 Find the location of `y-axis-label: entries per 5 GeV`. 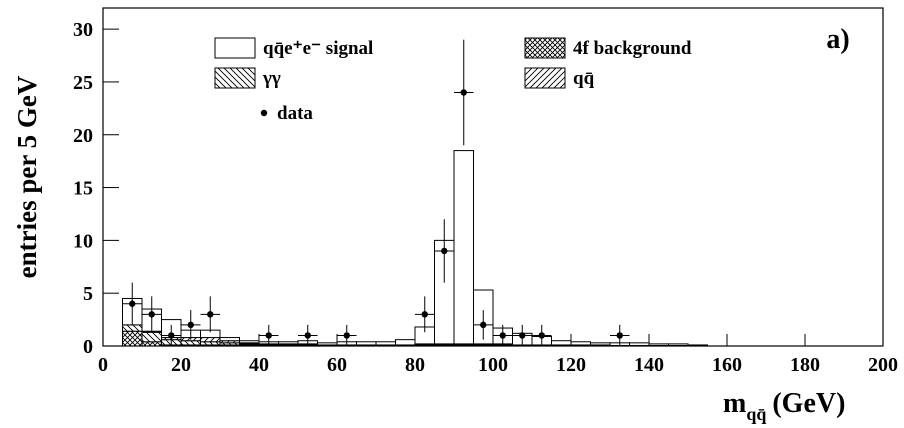

y-axis-label: entries per 5 GeV is located at coordinates (27, 176).